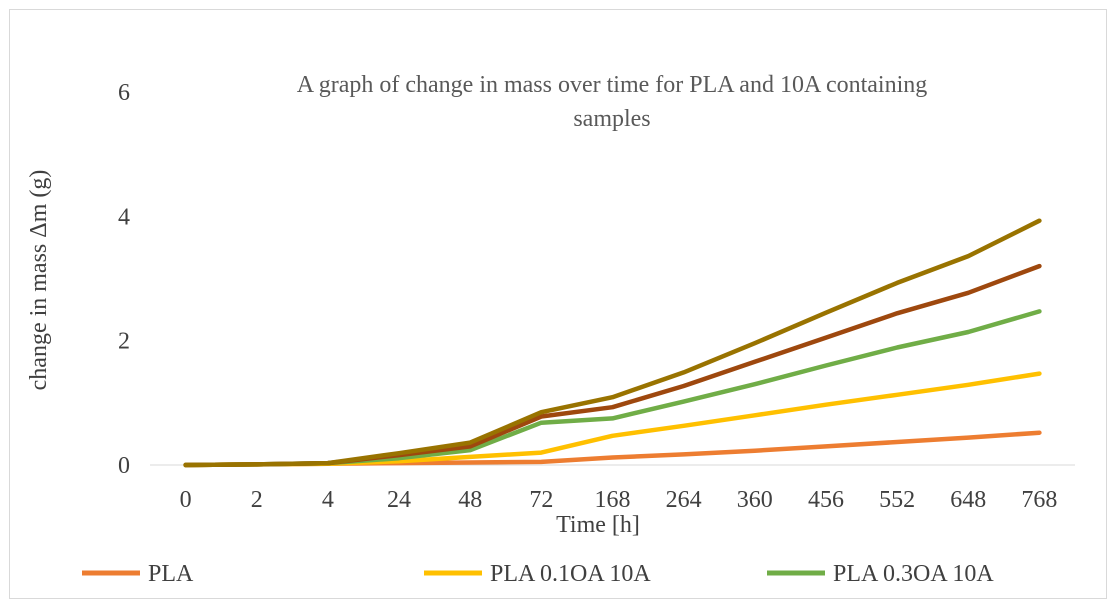 This screenshot has height=599, width=1110. What do you see at coordinates (613, 500) in the screenshot?
I see `x-tick-label: 168` at bounding box center [613, 500].